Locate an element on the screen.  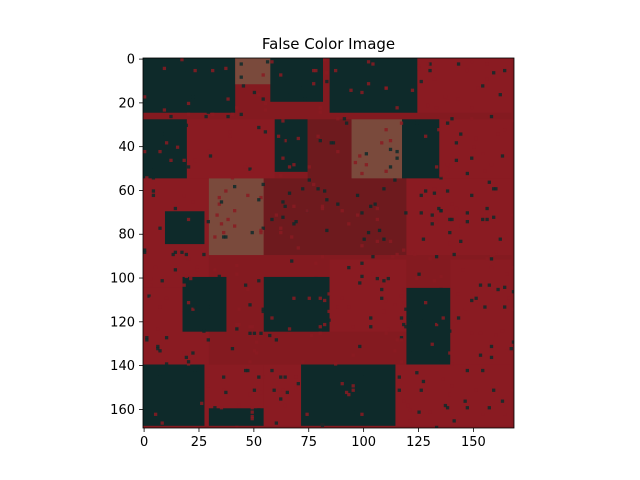
y-tick-label: 140 is located at coordinates (122, 366).